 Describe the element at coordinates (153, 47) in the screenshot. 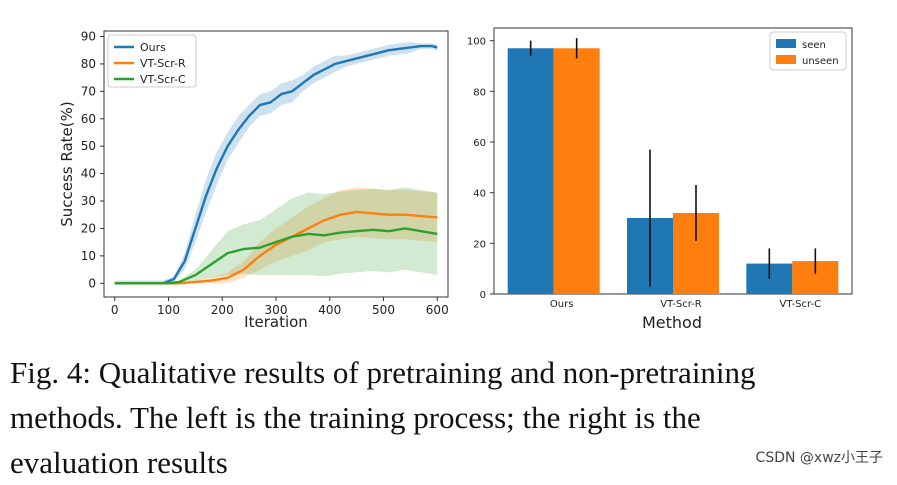

I see `legend-label-ours: Ours` at that location.